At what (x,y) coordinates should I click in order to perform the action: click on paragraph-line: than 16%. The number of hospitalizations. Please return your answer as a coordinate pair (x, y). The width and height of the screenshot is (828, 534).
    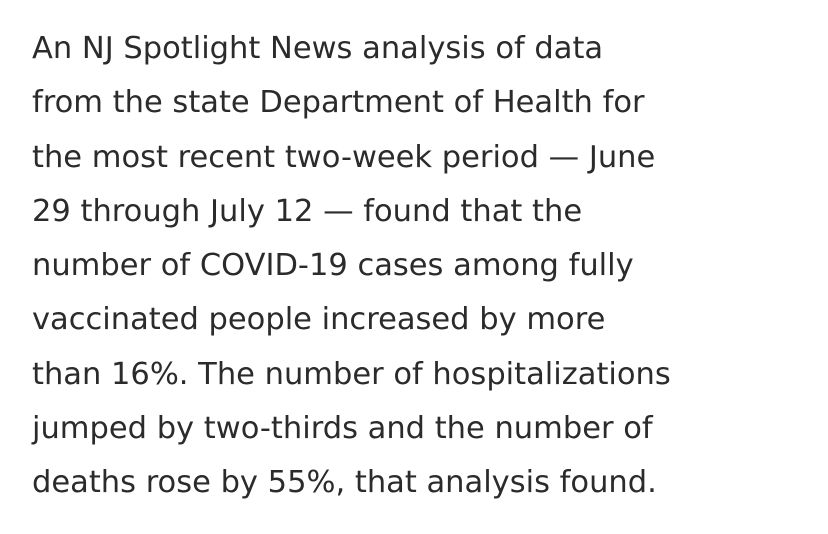
    Looking at the image, I should click on (351, 374).